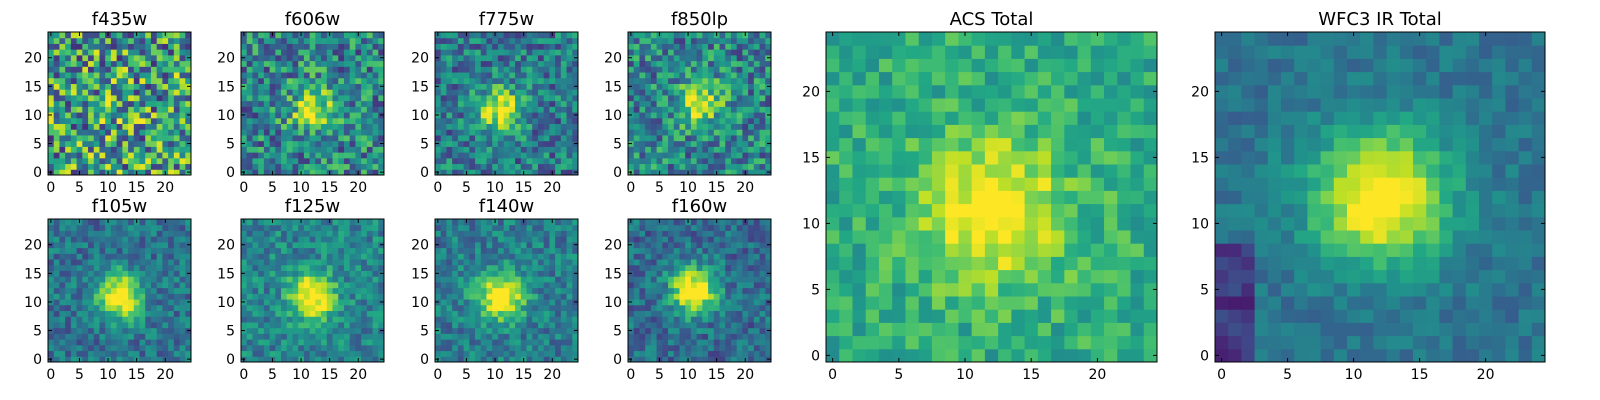 The image size is (1600, 400). I want to click on axes-frame, so click(506, 103).